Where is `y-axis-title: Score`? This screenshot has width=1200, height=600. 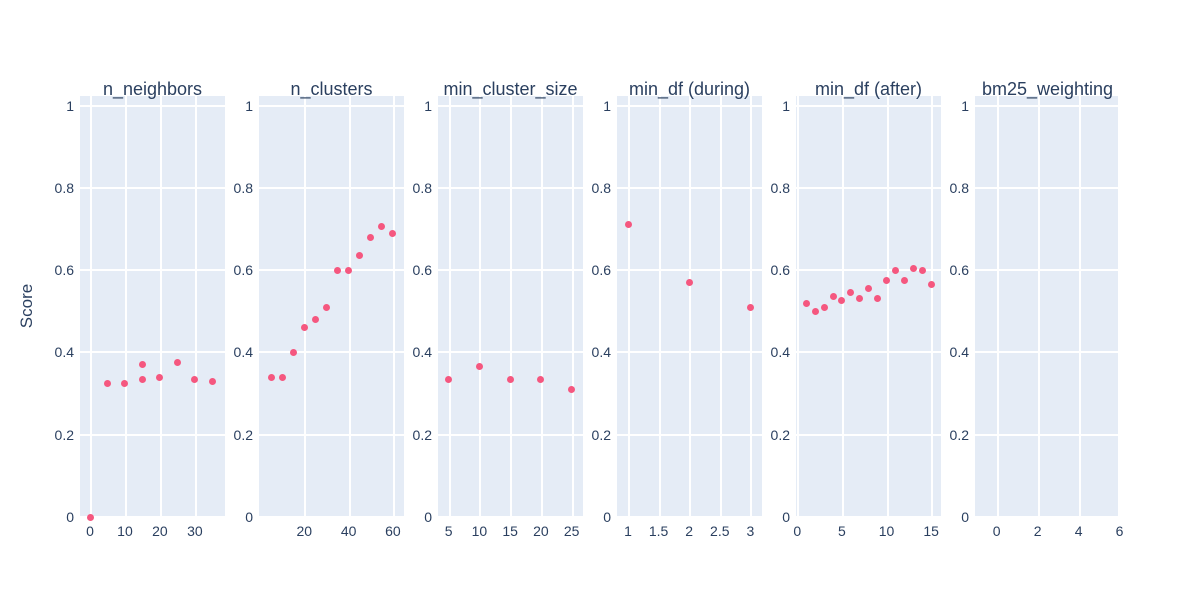 y-axis-title: Score is located at coordinates (26, 306).